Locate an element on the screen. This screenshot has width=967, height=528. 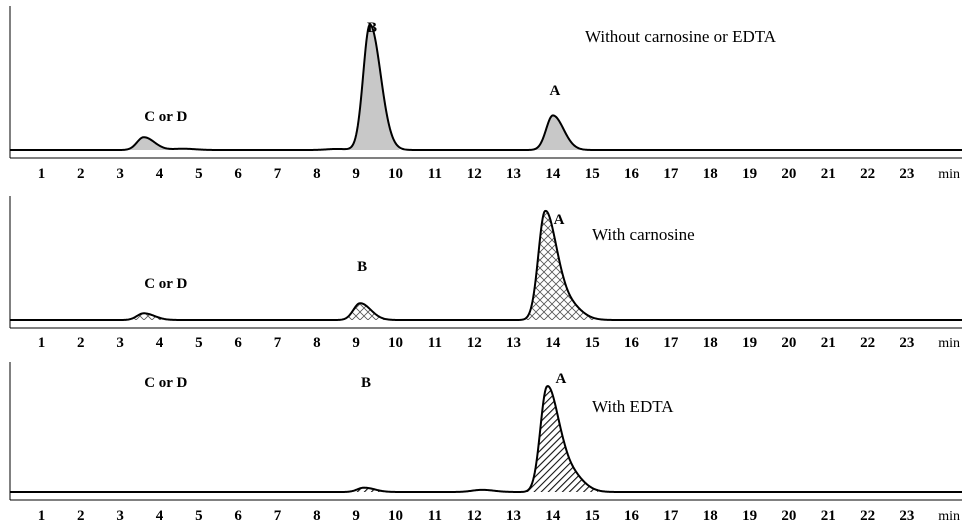
peak-fill is located at coordinates (562, 439).